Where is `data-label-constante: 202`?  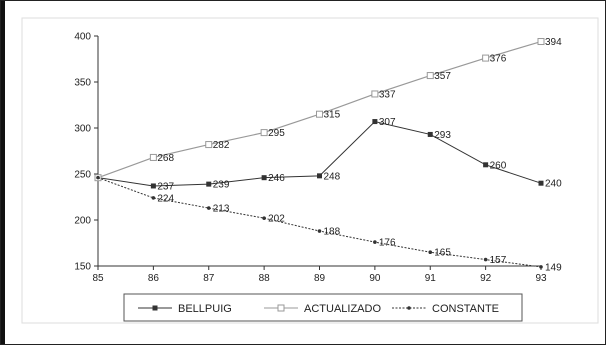 data-label-constante: 202 is located at coordinates (276, 219).